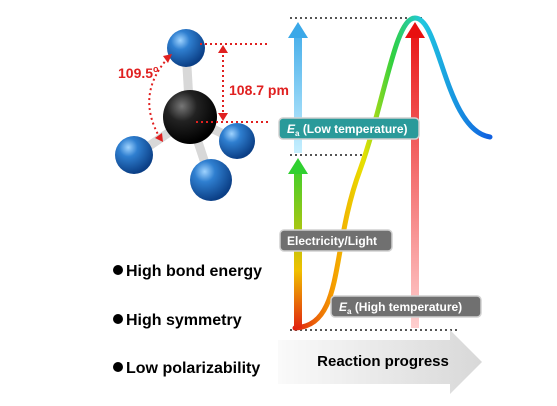  Describe the element at coordinates (202, 115) in the screenshot. I see `molecule: 109.5o 108.7 pm` at that location.